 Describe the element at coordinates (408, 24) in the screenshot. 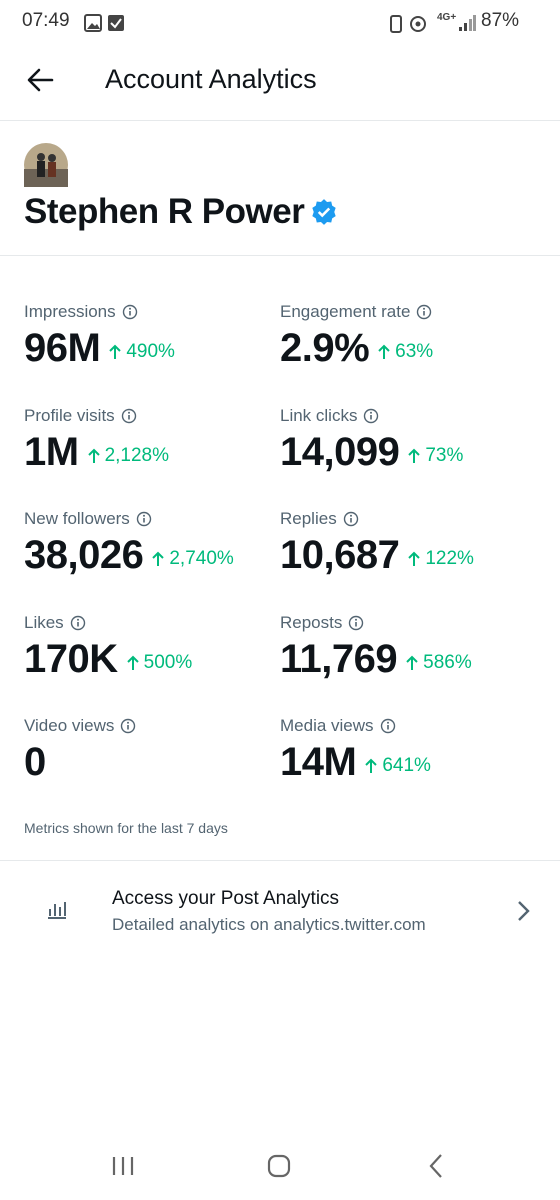

I see `status-sys-icons` at that location.